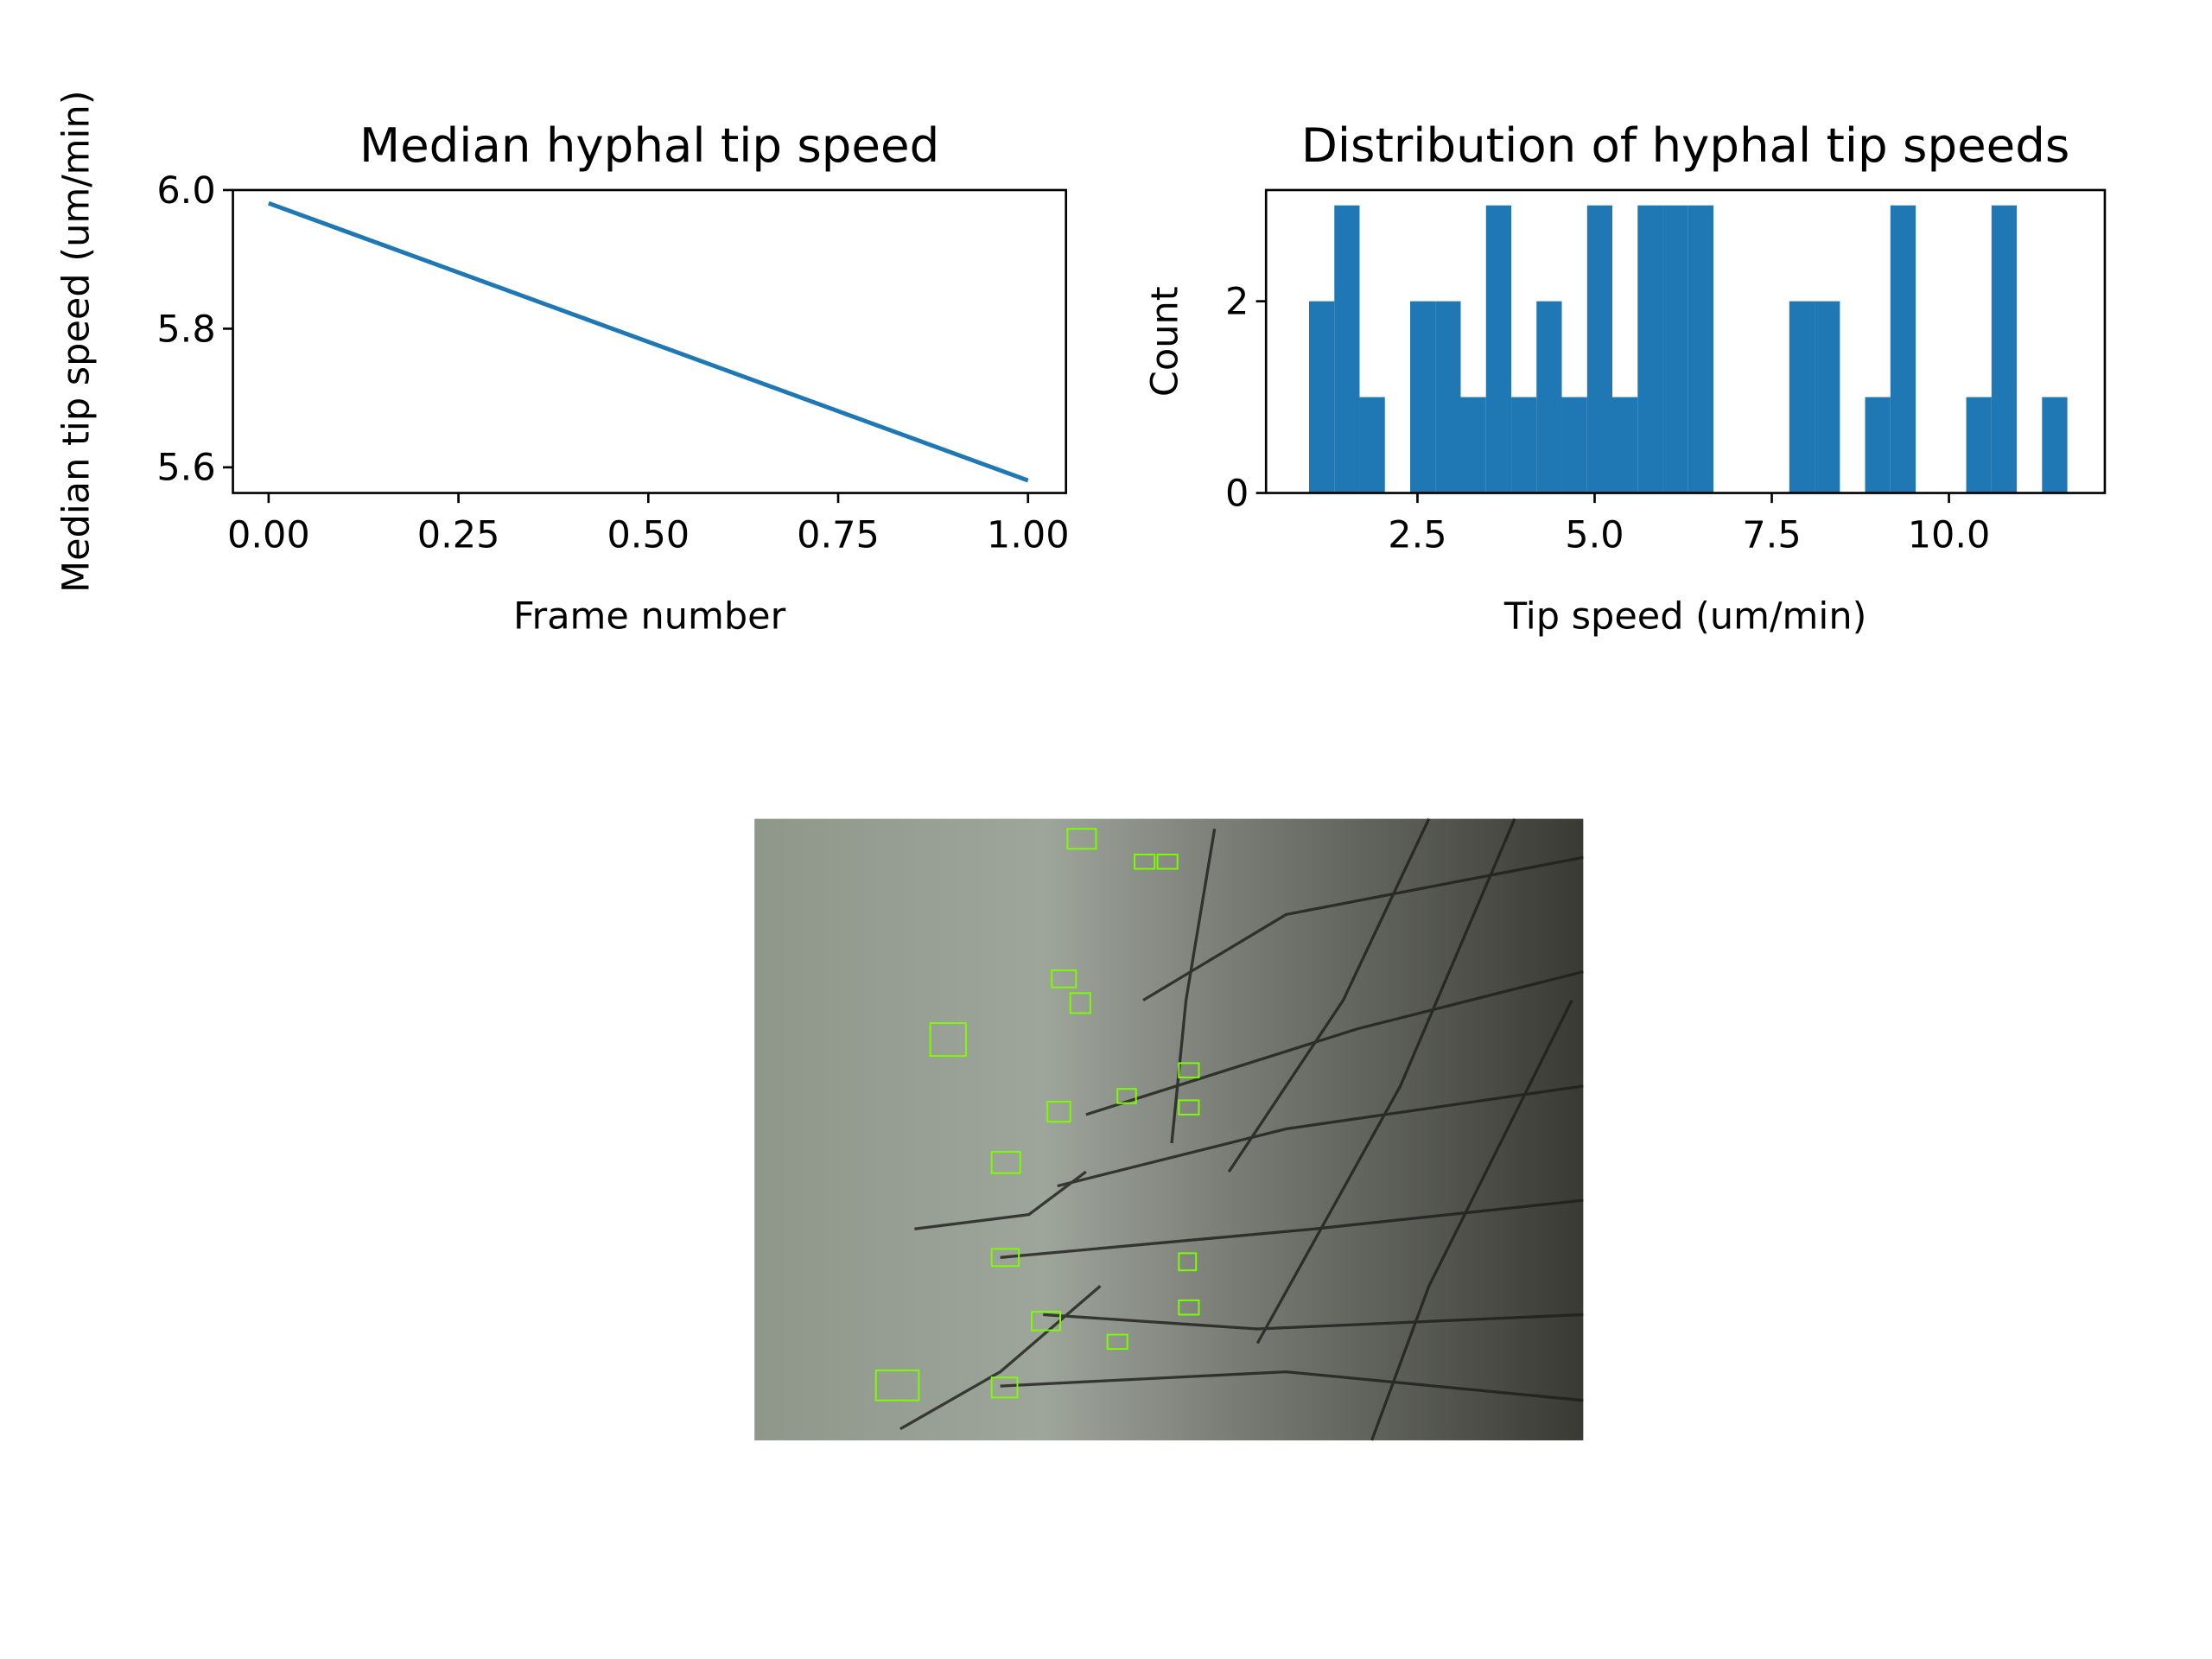 This screenshot has height=1659, width=2212. What do you see at coordinates (1165, 341) in the screenshot?
I see `y-axis-label: Count` at bounding box center [1165, 341].